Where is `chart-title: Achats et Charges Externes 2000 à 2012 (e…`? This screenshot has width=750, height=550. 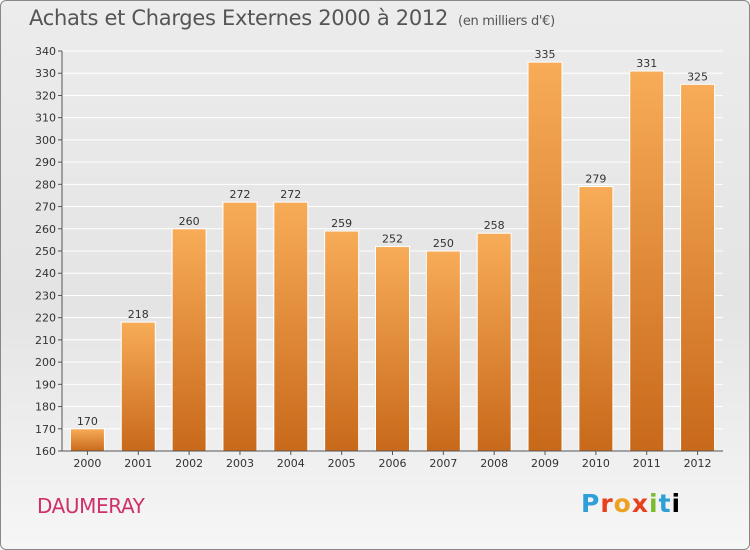 chart-title: Achats et Charges Externes 2000 à 2012 (e… is located at coordinates (292, 18).